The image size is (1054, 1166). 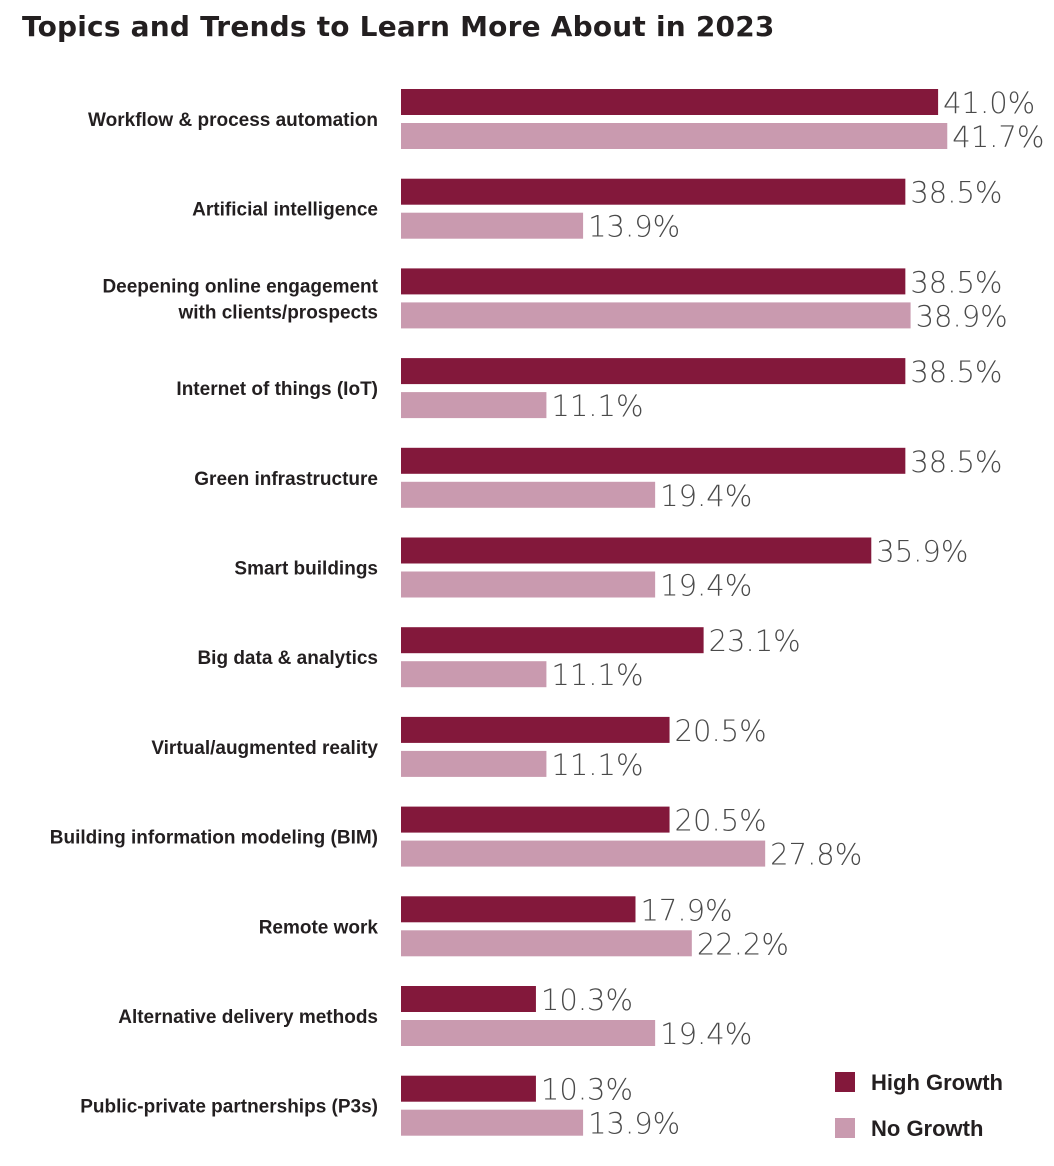 I want to click on category-label: Big data & analytics, so click(x=287, y=658).